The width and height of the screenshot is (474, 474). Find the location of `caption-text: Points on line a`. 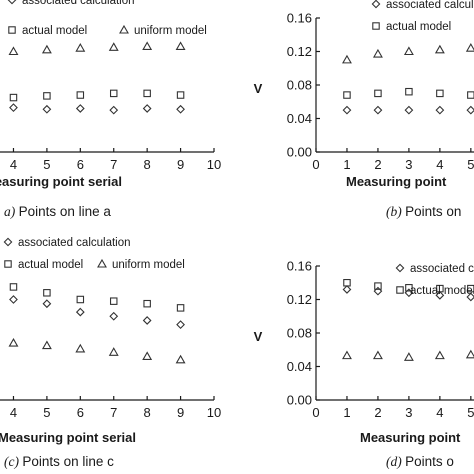

caption-text: Points on line a is located at coordinates (65, 211).